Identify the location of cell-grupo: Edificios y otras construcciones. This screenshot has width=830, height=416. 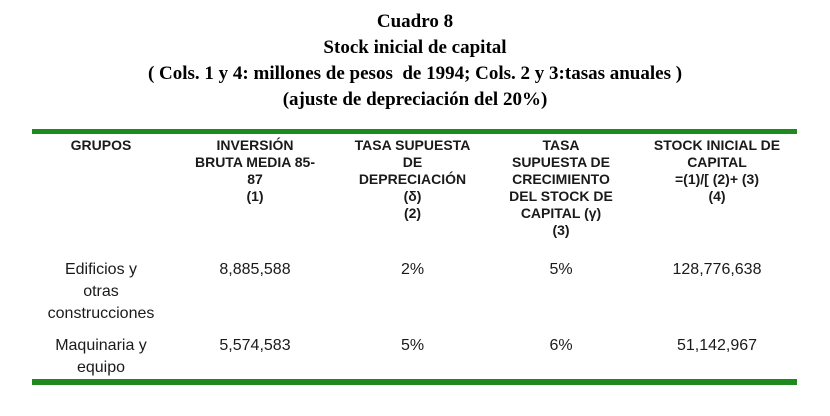
(101, 291).